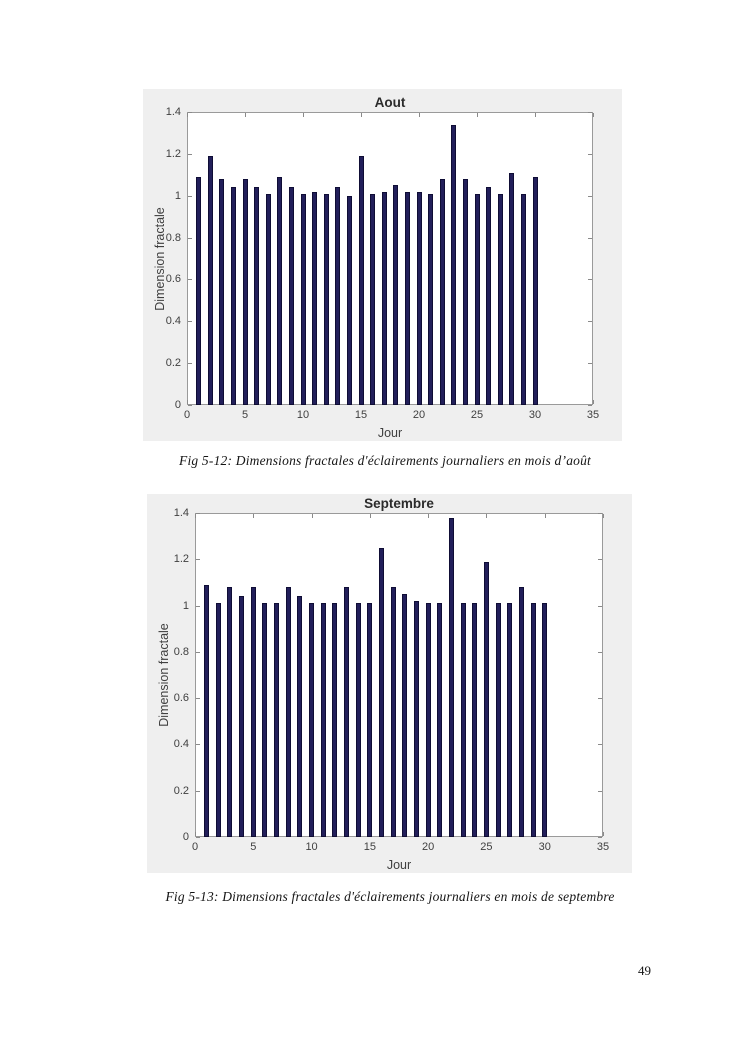 This screenshot has width=745, height=1053. Describe the element at coordinates (164, 675) in the screenshot. I see `y-axis-label: Dimension fractale` at that location.